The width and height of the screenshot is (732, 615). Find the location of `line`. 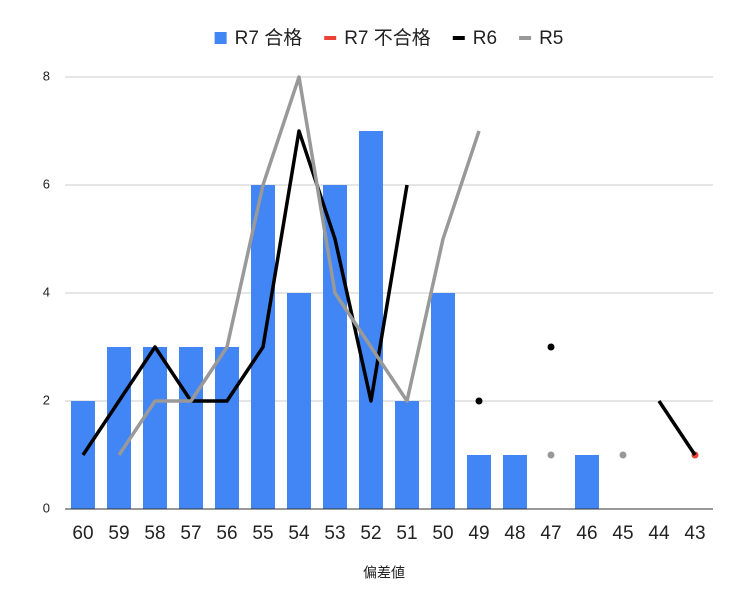

line is located at coordinates (677, 428).